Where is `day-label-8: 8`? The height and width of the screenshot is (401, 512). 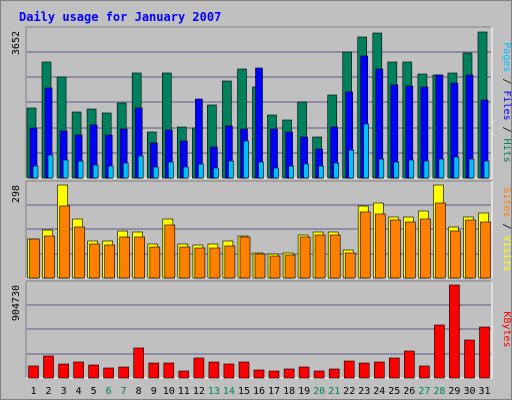
day-label-8: 8 is located at coordinates (139, 391).